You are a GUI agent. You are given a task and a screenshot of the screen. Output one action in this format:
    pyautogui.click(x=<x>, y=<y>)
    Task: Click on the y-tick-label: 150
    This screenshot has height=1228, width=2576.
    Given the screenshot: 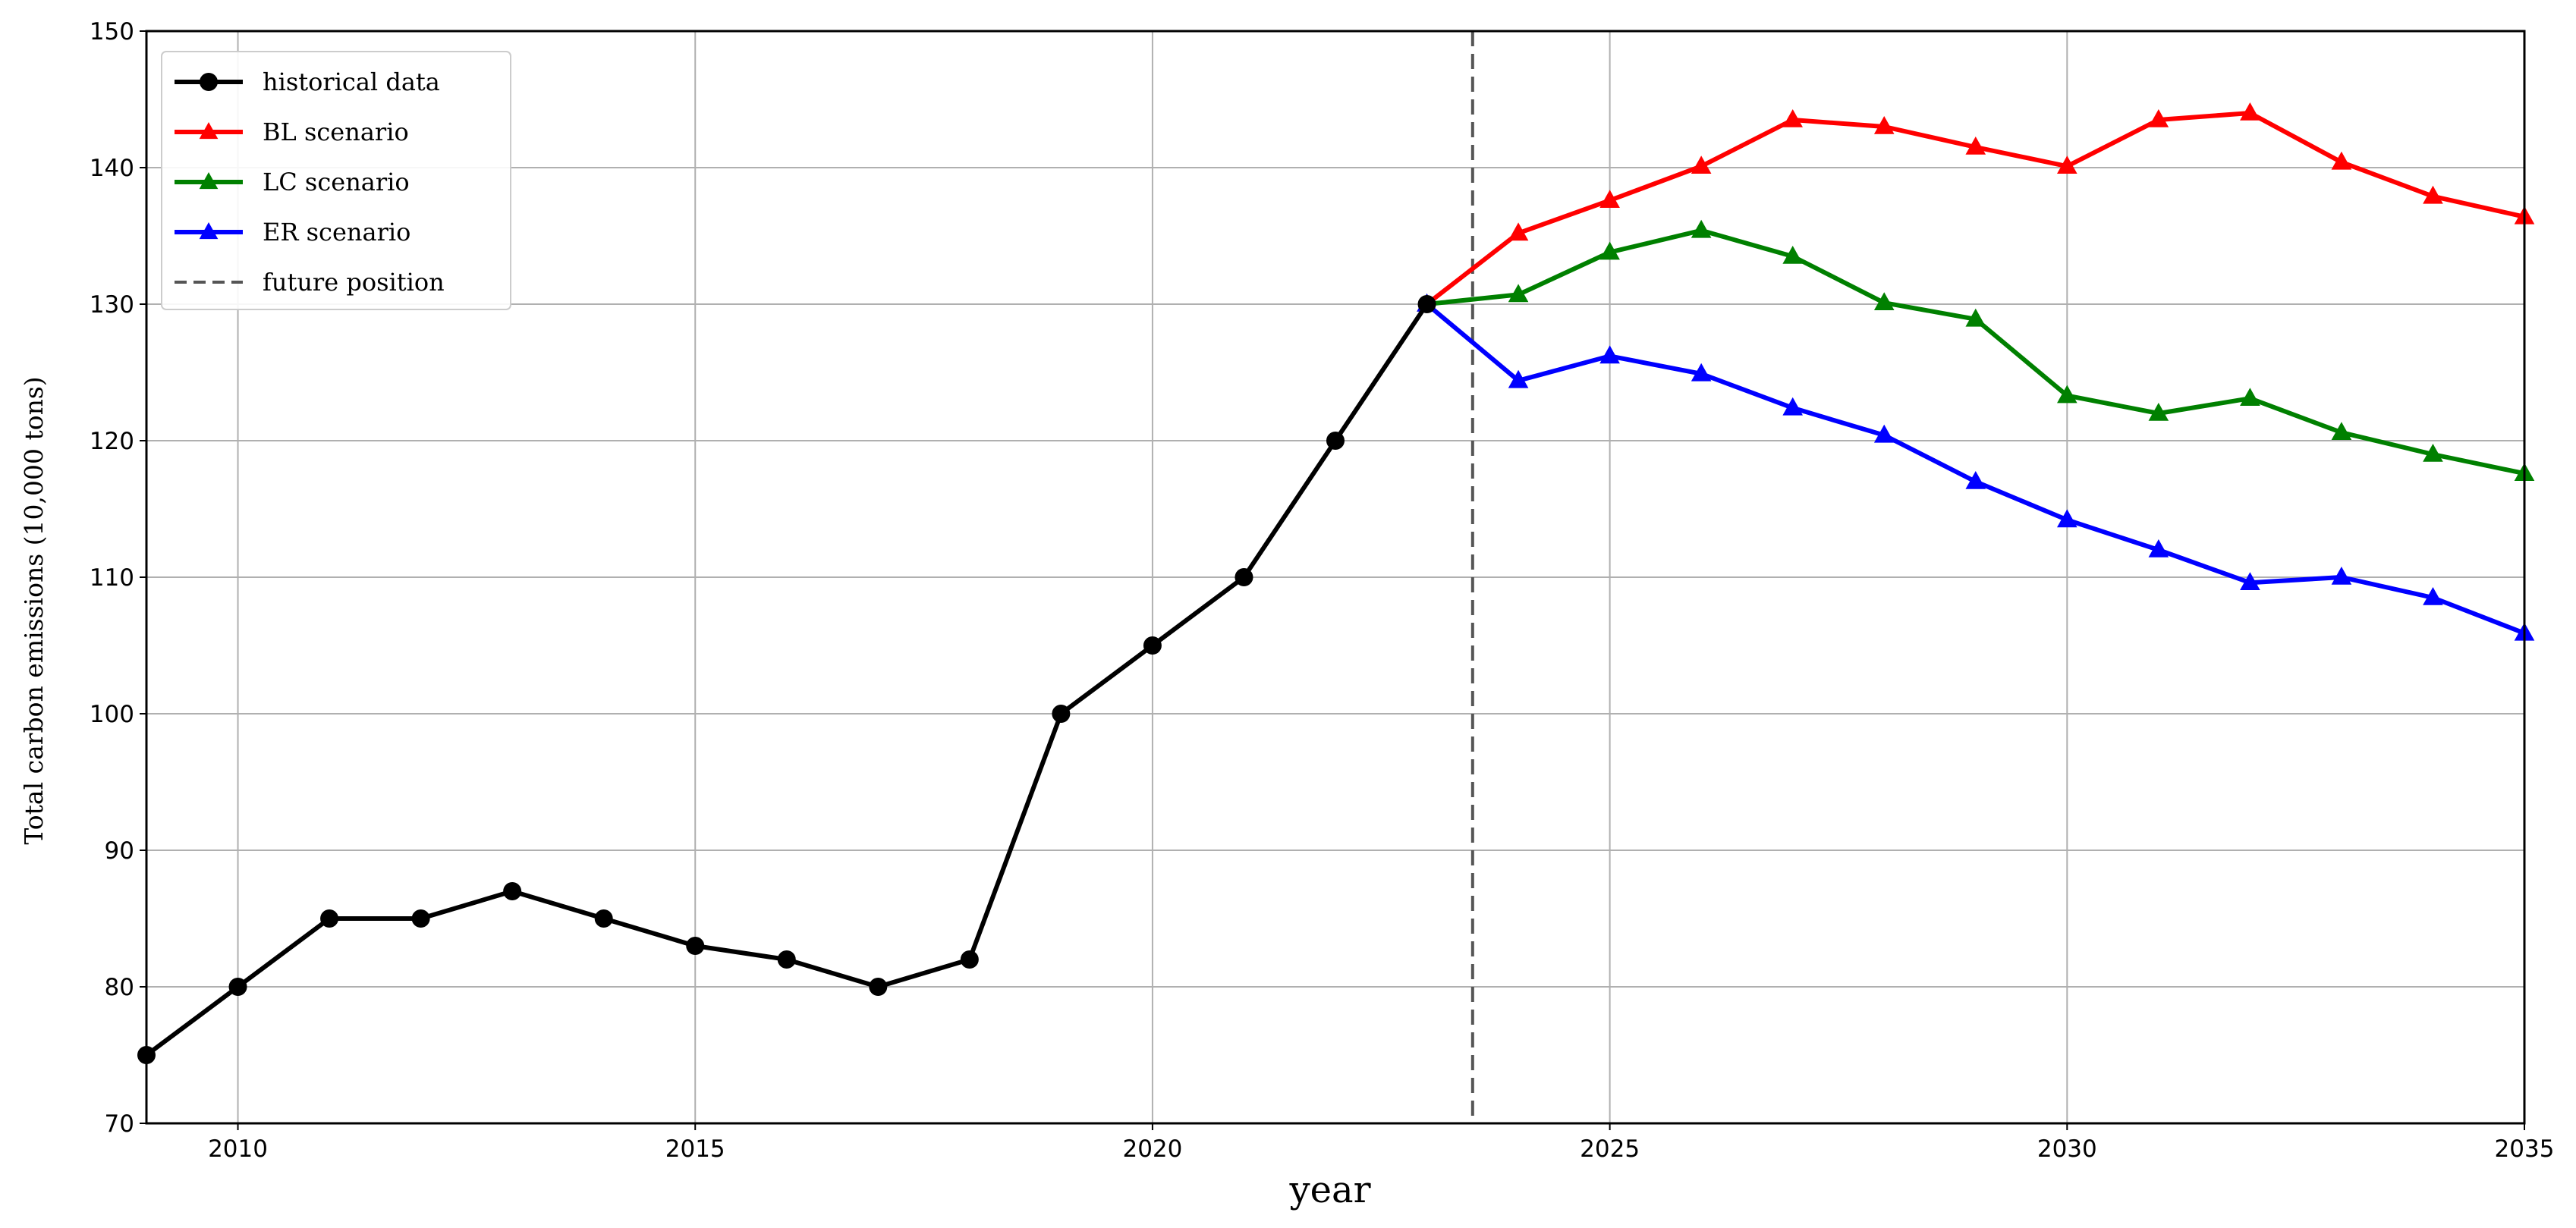 What is the action you would take?
    pyautogui.click(x=112, y=32)
    